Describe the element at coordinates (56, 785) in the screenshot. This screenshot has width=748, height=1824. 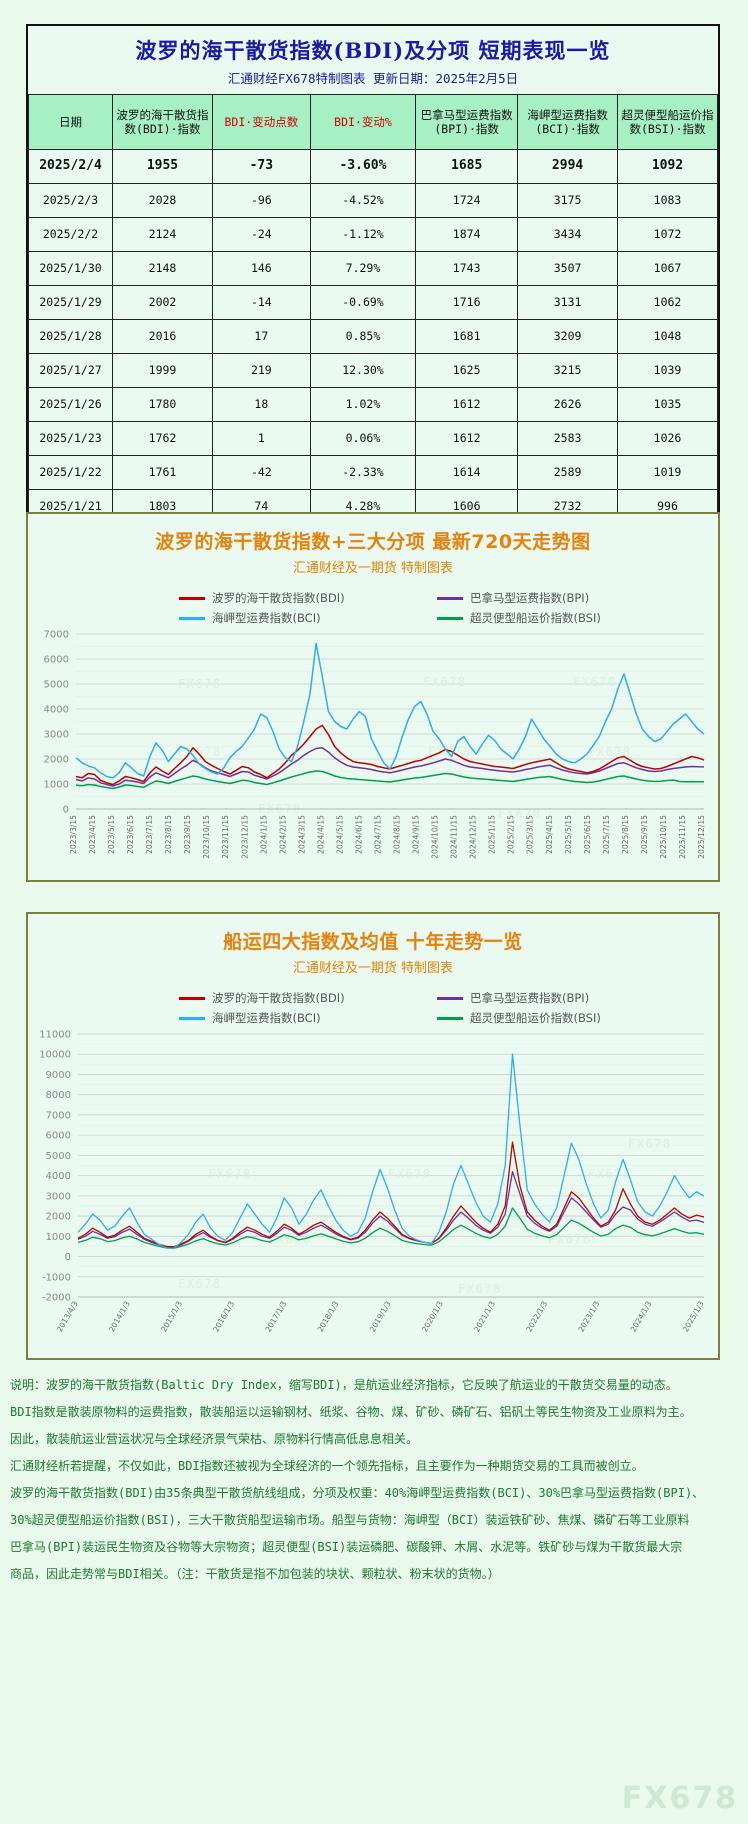
I see `y-axis-tick-label: 1000` at that location.